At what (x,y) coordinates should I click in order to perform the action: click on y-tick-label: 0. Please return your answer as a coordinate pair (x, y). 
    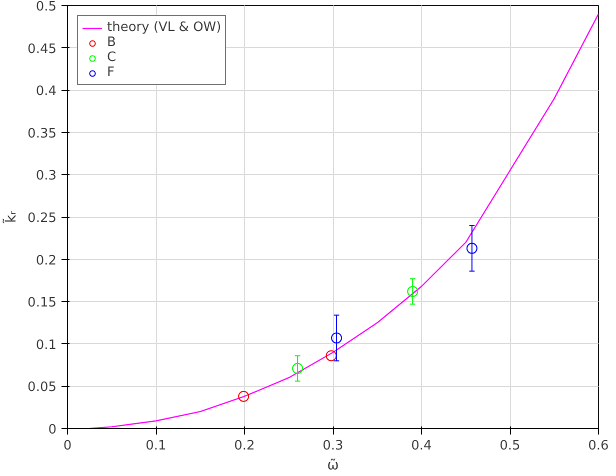
    Looking at the image, I should click on (52, 430).